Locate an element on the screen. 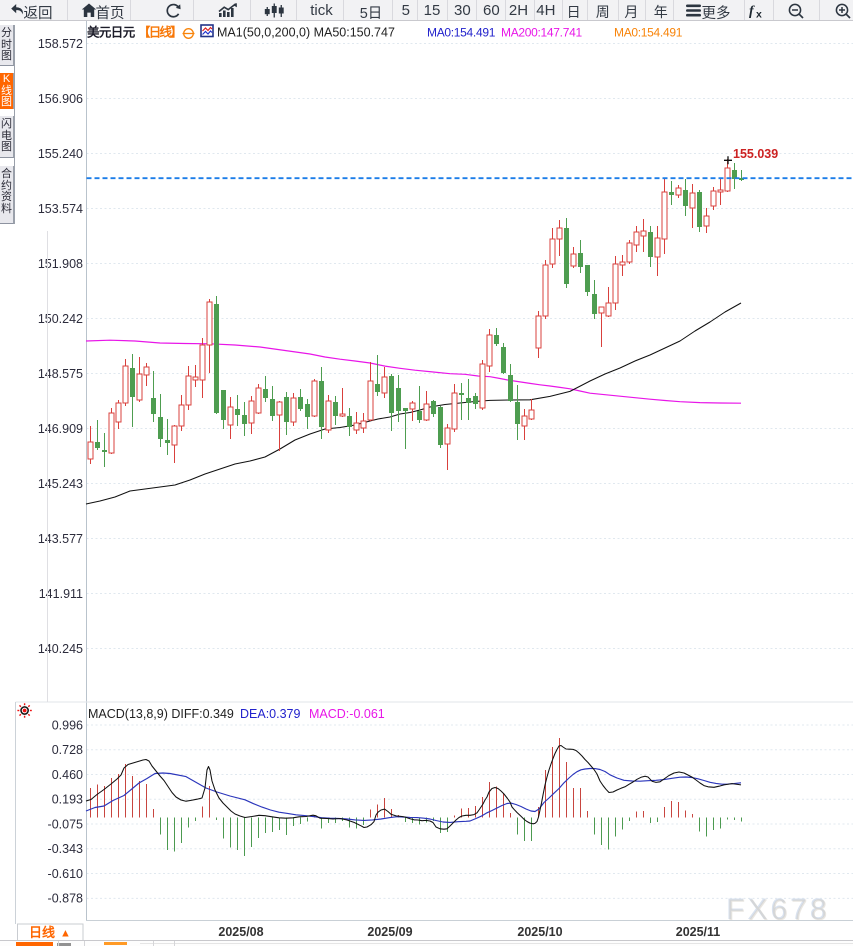  svg-text: 0.728 is located at coordinates (67, 750).